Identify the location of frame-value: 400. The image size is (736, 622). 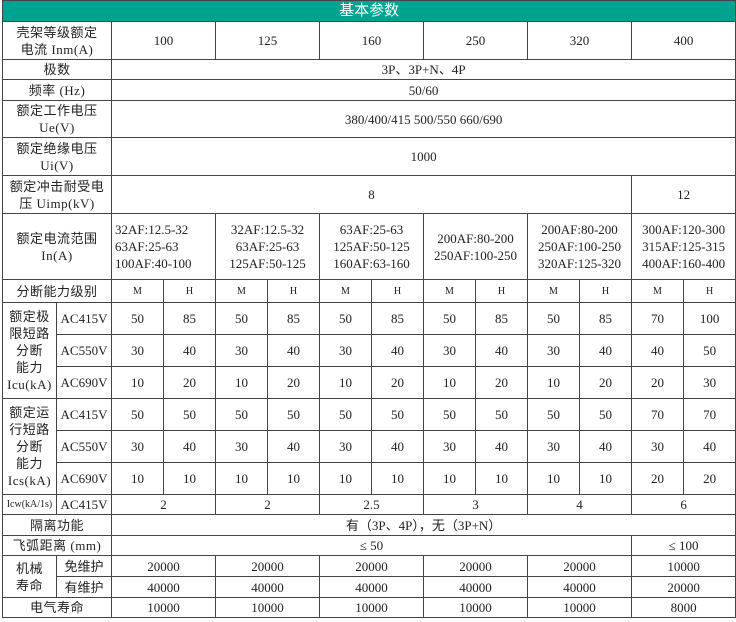
(683, 40).